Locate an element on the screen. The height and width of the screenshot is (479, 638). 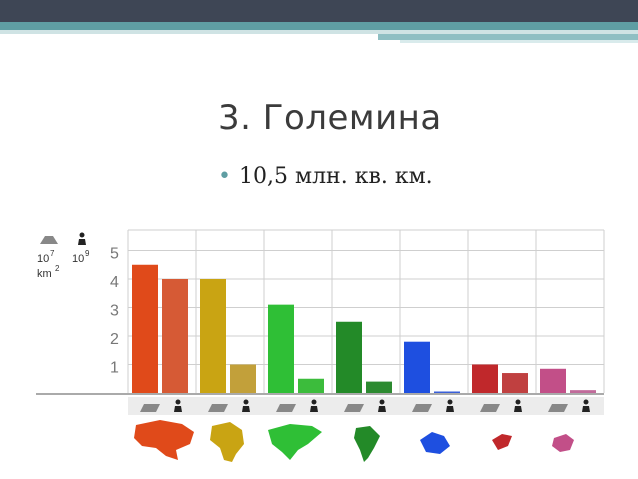
area-unit-suffix-exponent: 2 is located at coordinates (57, 268).